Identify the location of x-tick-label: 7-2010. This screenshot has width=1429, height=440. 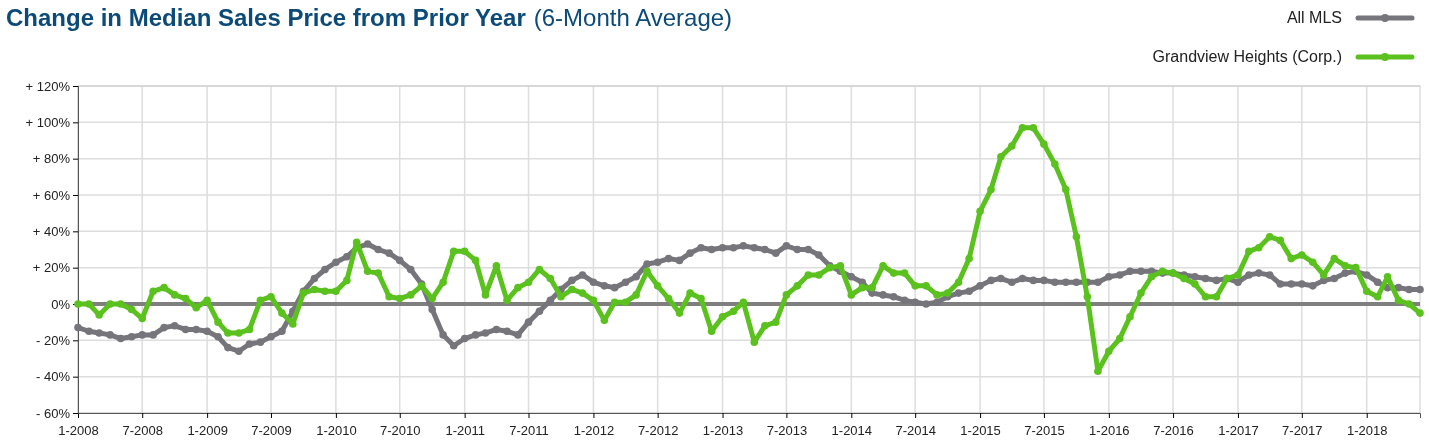
(400, 431).